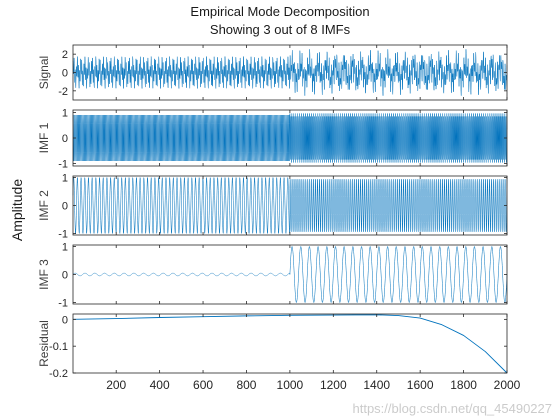 The height and width of the screenshot is (420, 560). Describe the element at coordinates (290, 72) in the screenshot. I see `series-line-signal` at that location.